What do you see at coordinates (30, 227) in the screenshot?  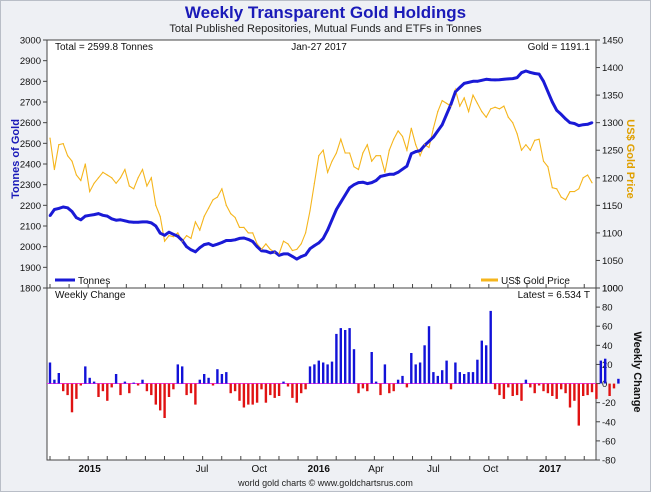 I see `left-axis-tick-label: 2100` at bounding box center [30, 227].